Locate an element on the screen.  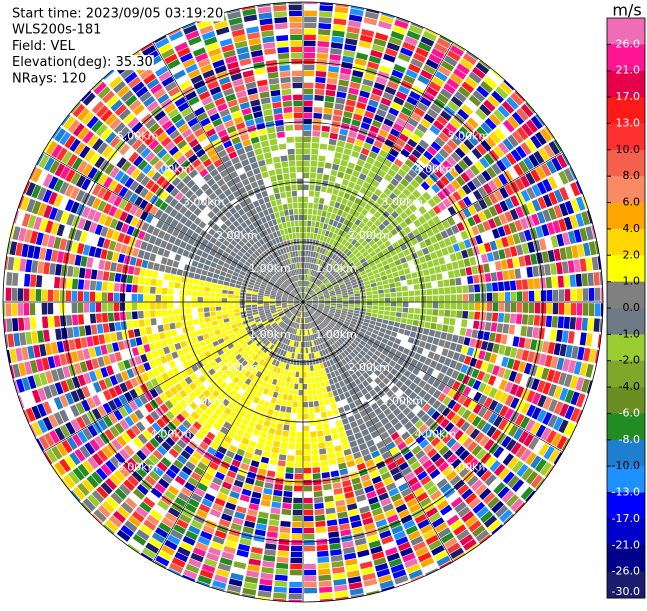
colorbar-tick-label: 13.0 is located at coordinates (628, 122).